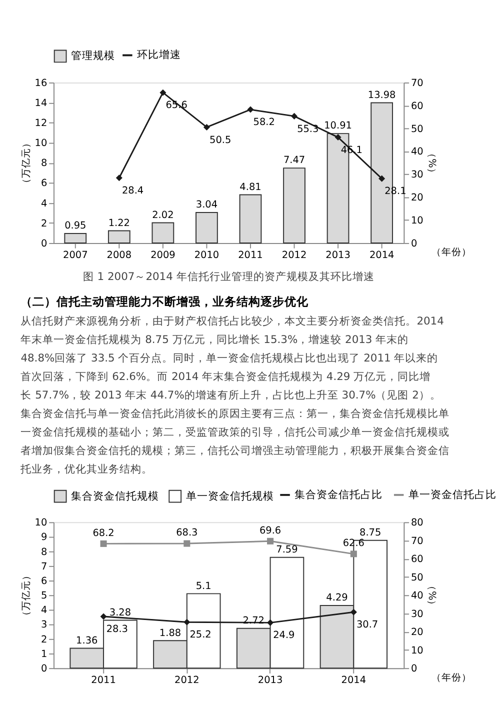 This screenshot has width=500, height=707. I want to click on text: 图 1 2007～2014 年信托行业管理的资产规模及其环比增速, so click(228, 276).